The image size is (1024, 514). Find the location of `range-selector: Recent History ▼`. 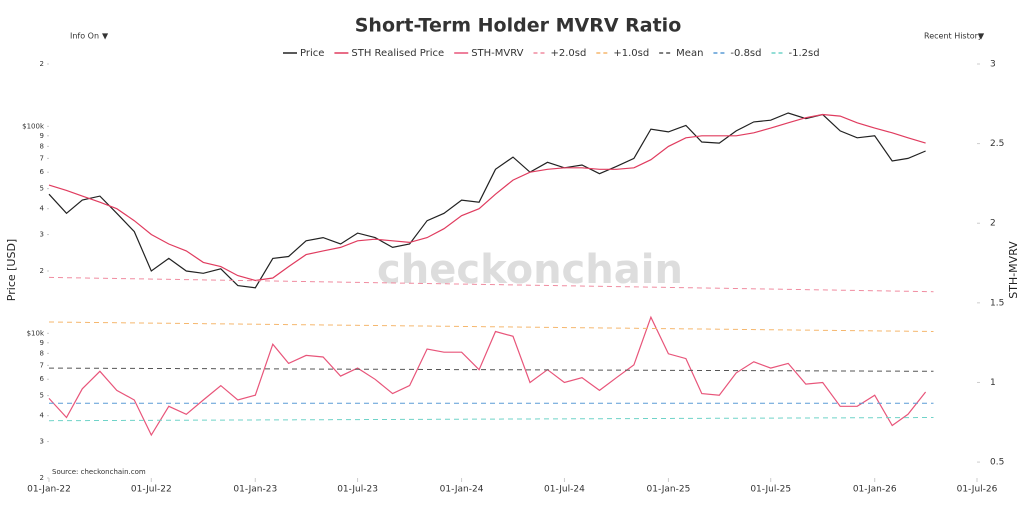

range-selector: Recent History ▼ is located at coordinates (954, 36).